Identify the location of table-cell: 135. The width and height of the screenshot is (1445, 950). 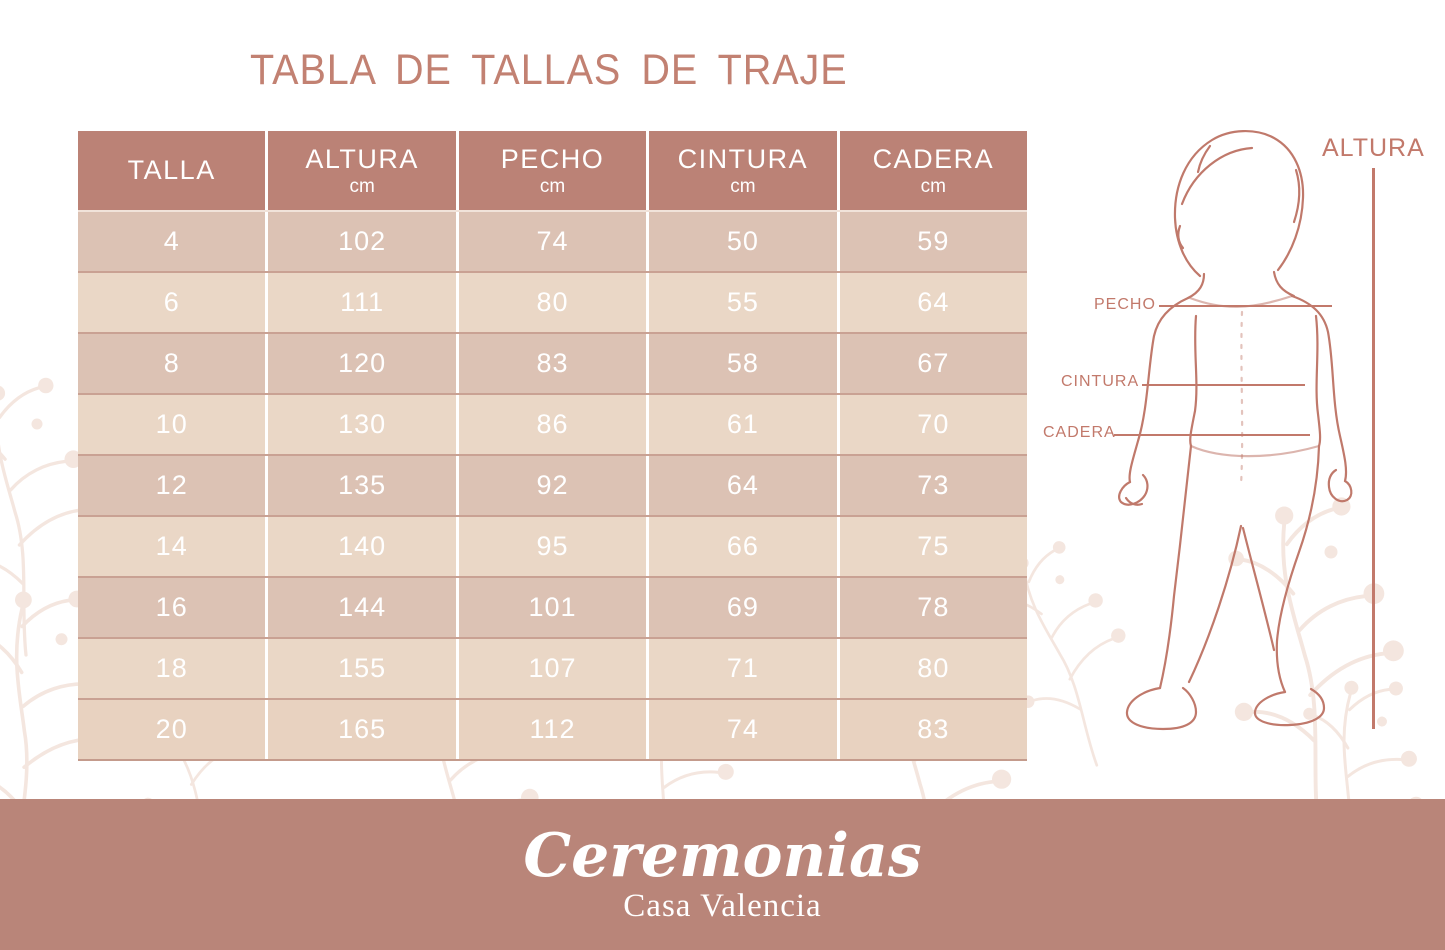
(363, 485).